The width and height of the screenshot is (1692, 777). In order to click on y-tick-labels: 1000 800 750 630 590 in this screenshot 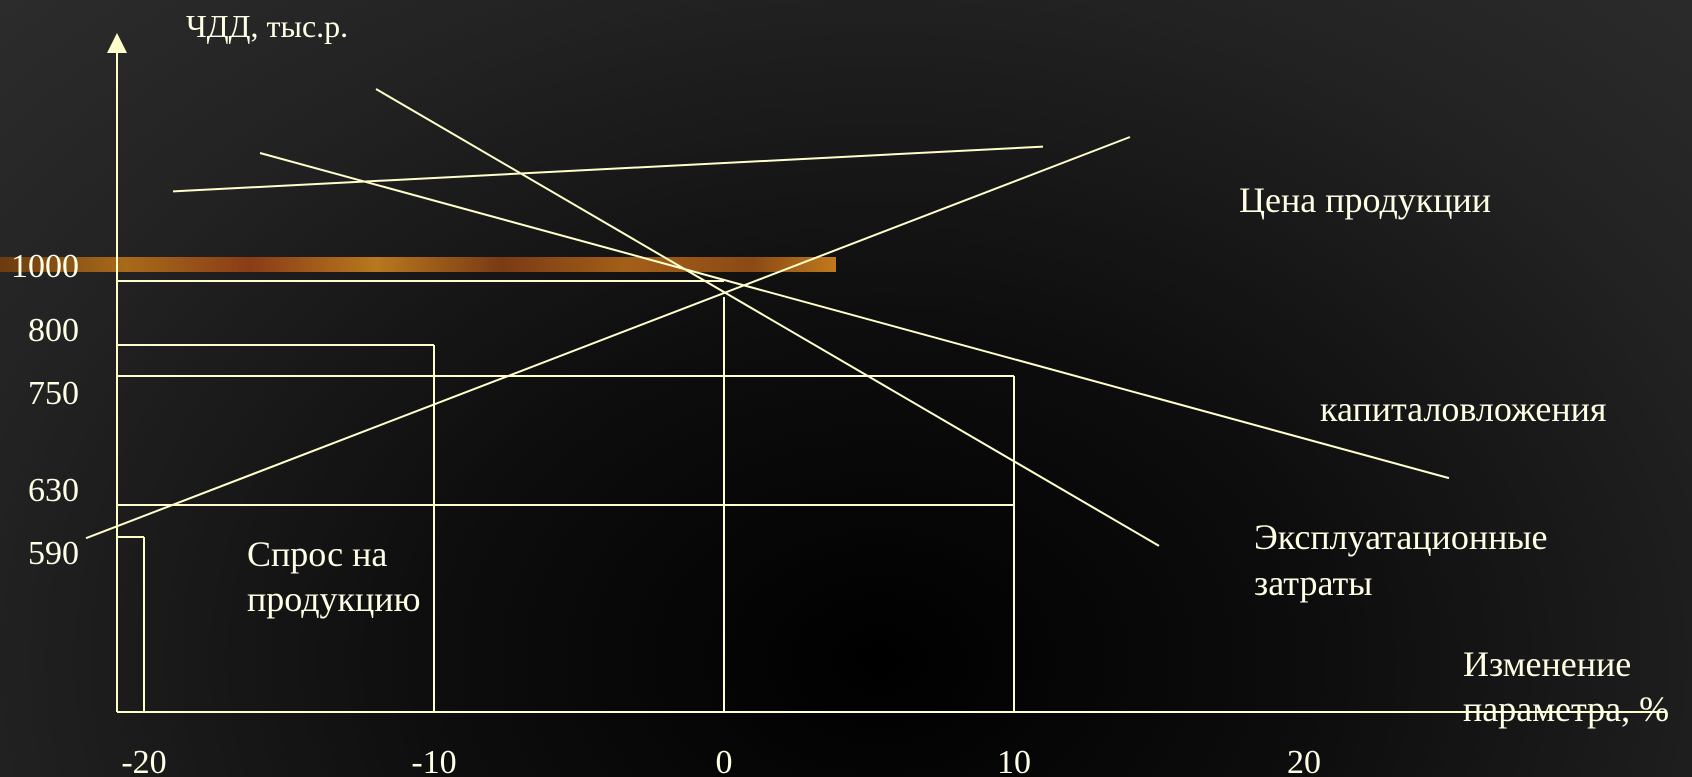, I will do `click(45, 410)`.